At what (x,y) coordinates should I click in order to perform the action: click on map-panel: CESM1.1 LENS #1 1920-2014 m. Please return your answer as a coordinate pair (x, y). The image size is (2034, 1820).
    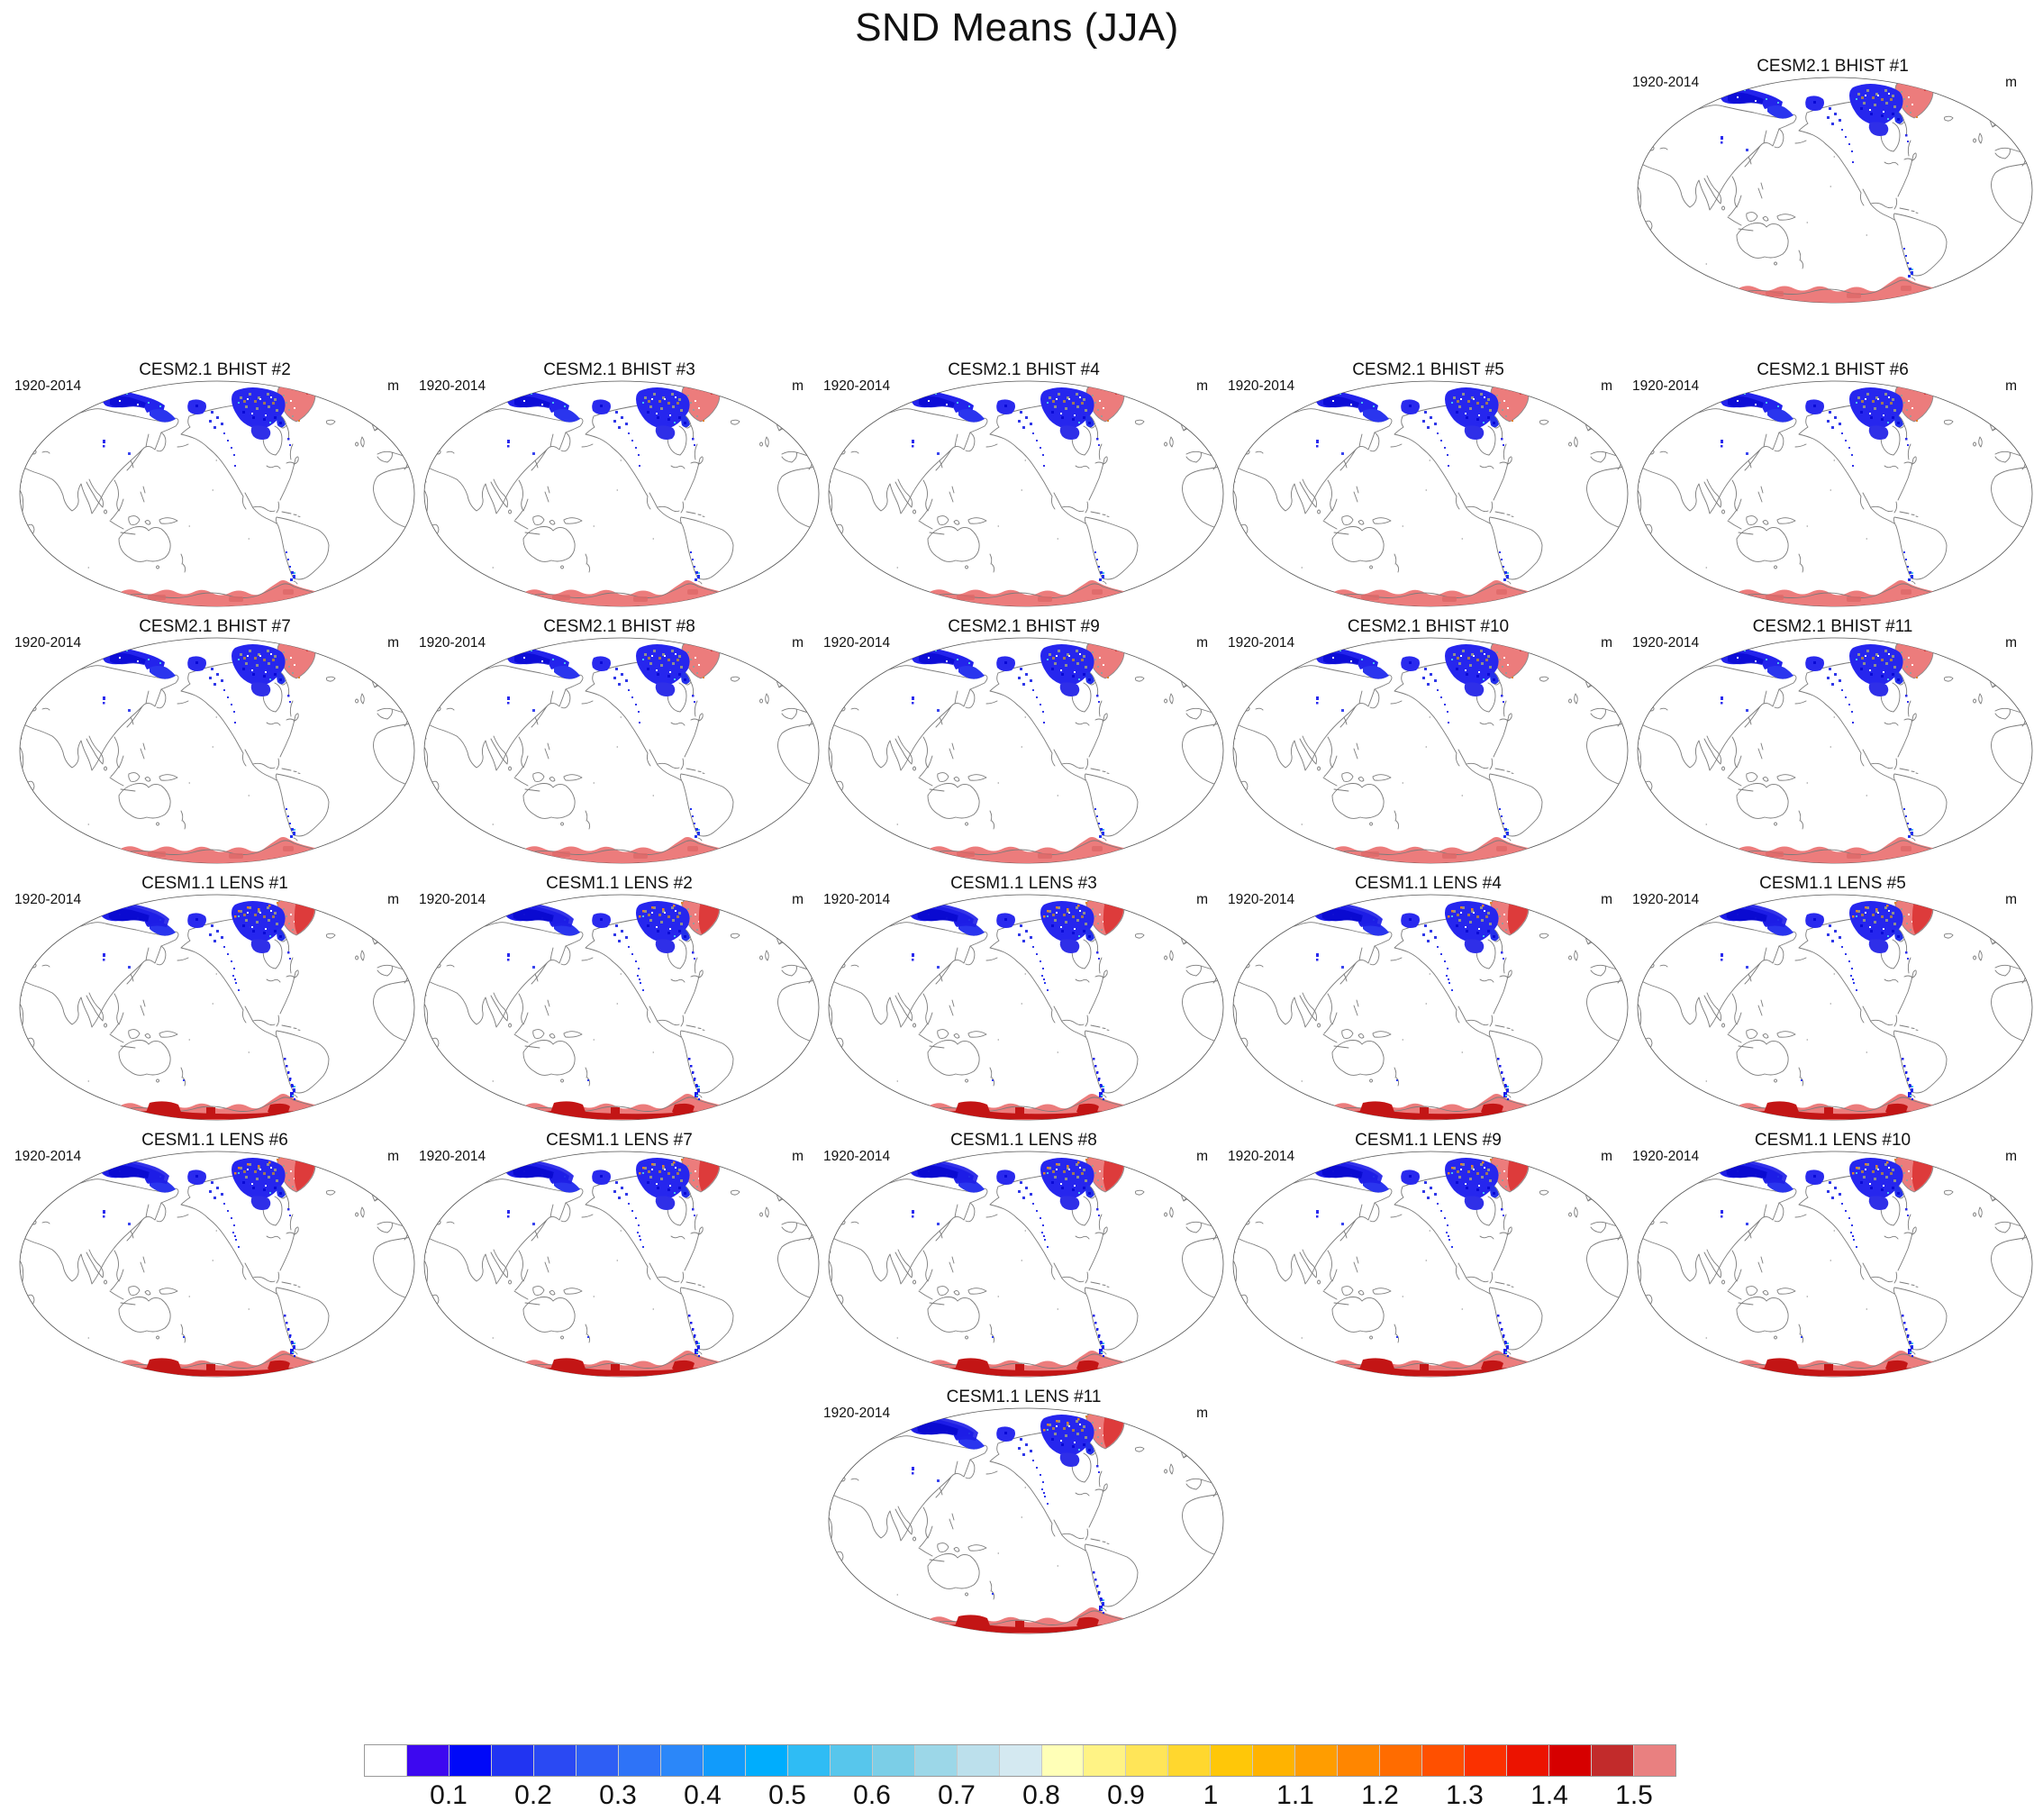
    Looking at the image, I should click on (215, 1003).